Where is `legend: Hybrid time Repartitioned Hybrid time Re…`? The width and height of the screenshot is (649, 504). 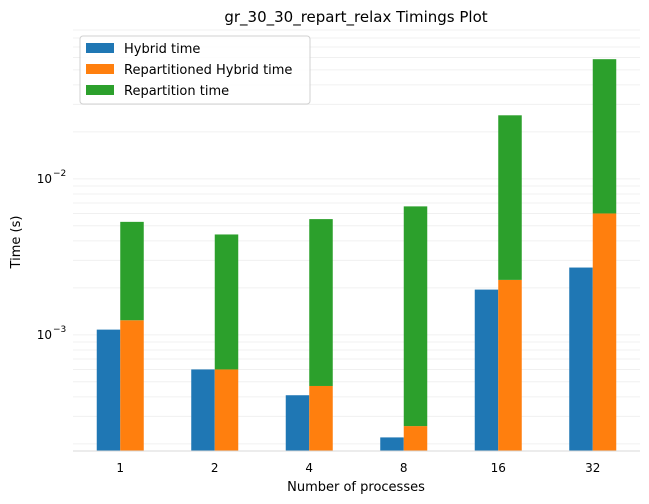
legend: Hybrid time Repartitioned Hybrid time Re… is located at coordinates (195, 70).